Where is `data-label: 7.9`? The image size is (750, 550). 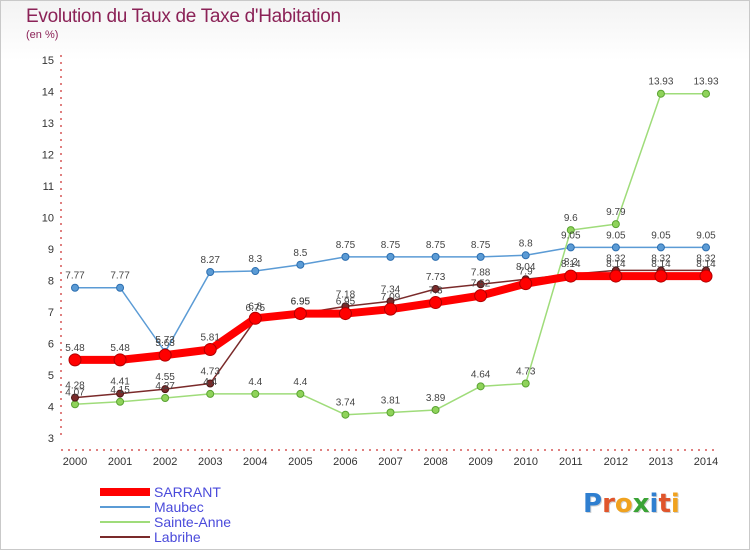 data-label: 7.9 is located at coordinates (526, 272).